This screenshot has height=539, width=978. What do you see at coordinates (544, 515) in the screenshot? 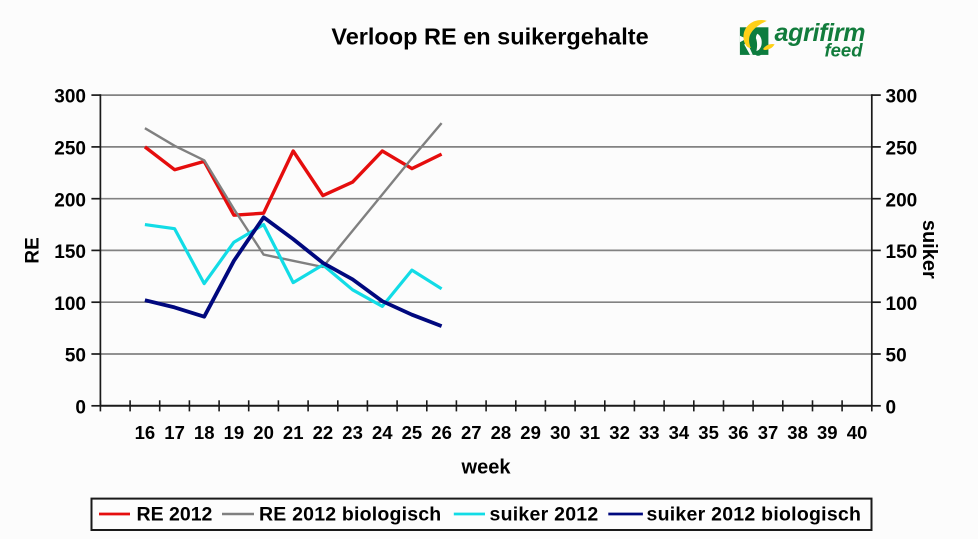
I see `svg-text: suiker 2012` at bounding box center [544, 515].